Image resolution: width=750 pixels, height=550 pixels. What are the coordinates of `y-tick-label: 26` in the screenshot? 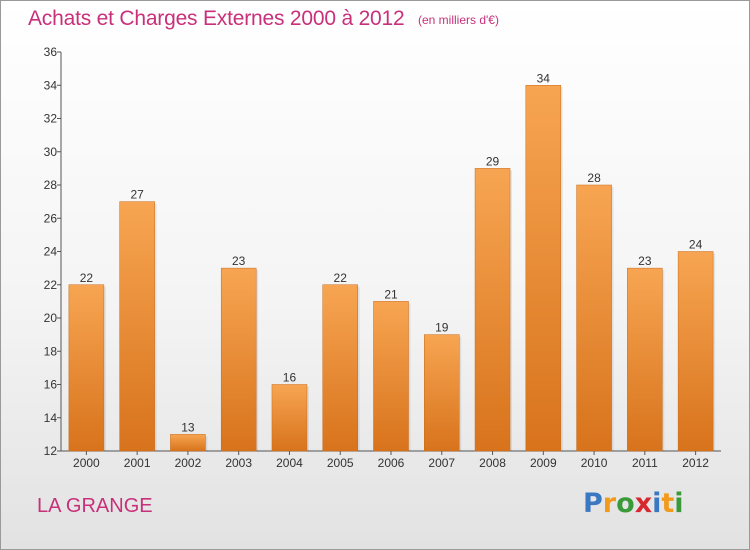 It's located at (51, 218).